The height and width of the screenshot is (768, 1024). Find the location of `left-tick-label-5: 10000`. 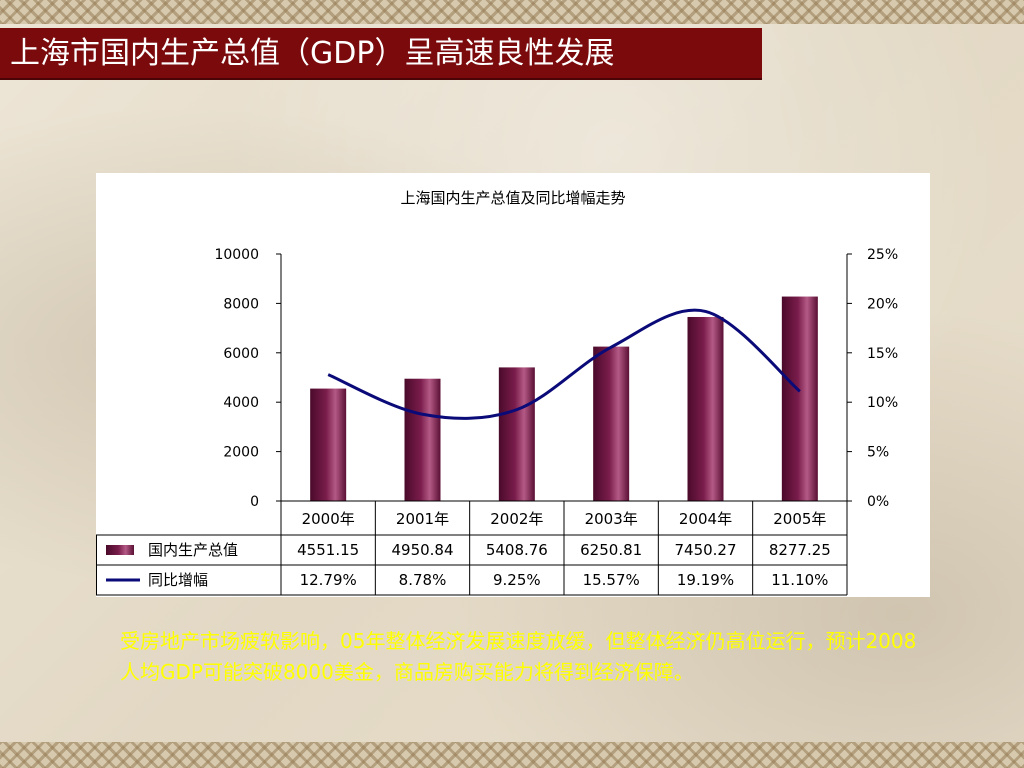

left-tick-label-5: 10000 is located at coordinates (236, 255).